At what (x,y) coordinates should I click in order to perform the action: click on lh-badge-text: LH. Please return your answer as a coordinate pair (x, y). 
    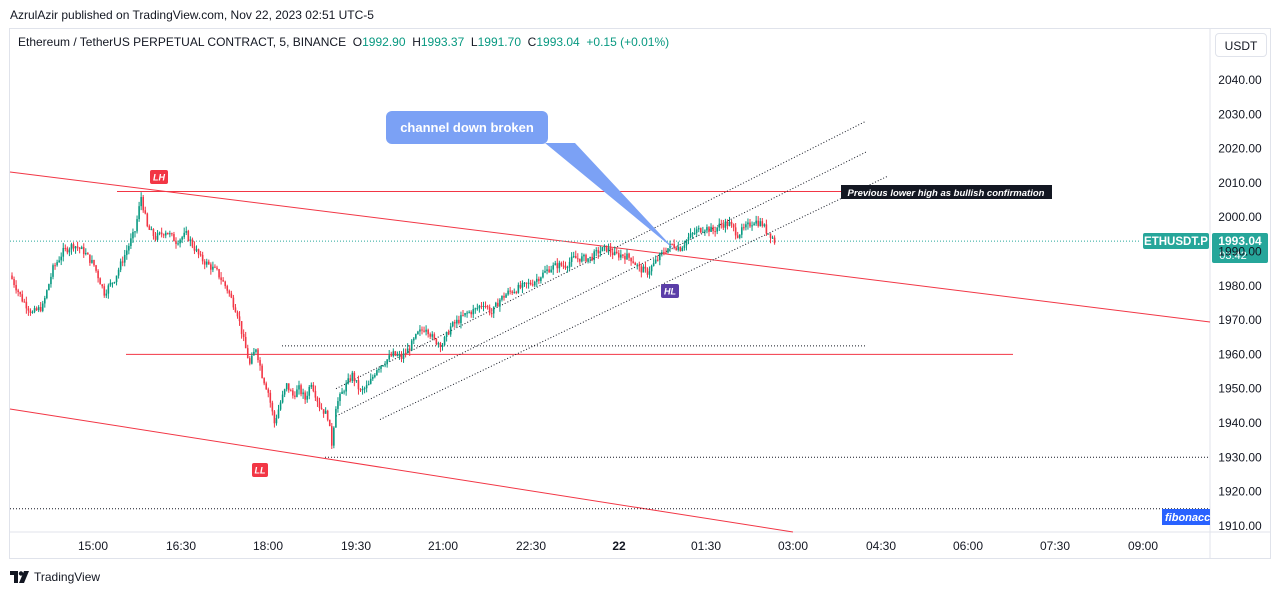
    Looking at the image, I should click on (159, 178).